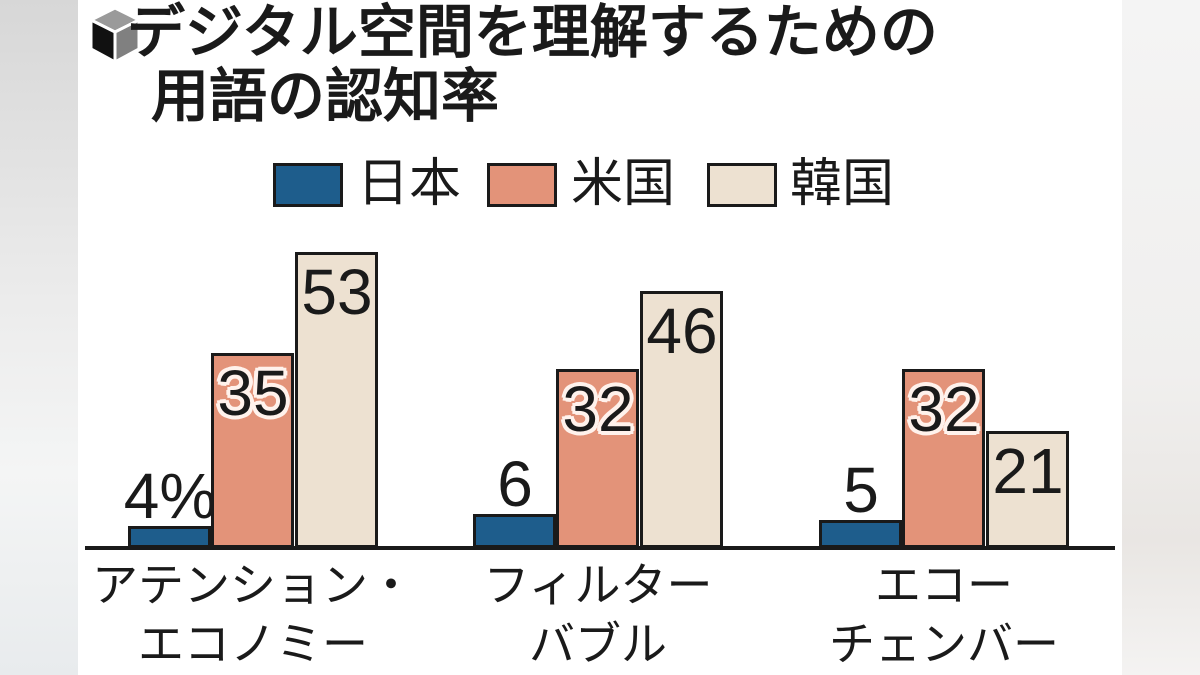 The width and height of the screenshot is (1200, 675). Describe the element at coordinates (842, 184) in the screenshot. I see `legend-label-korea: 韓国` at that location.